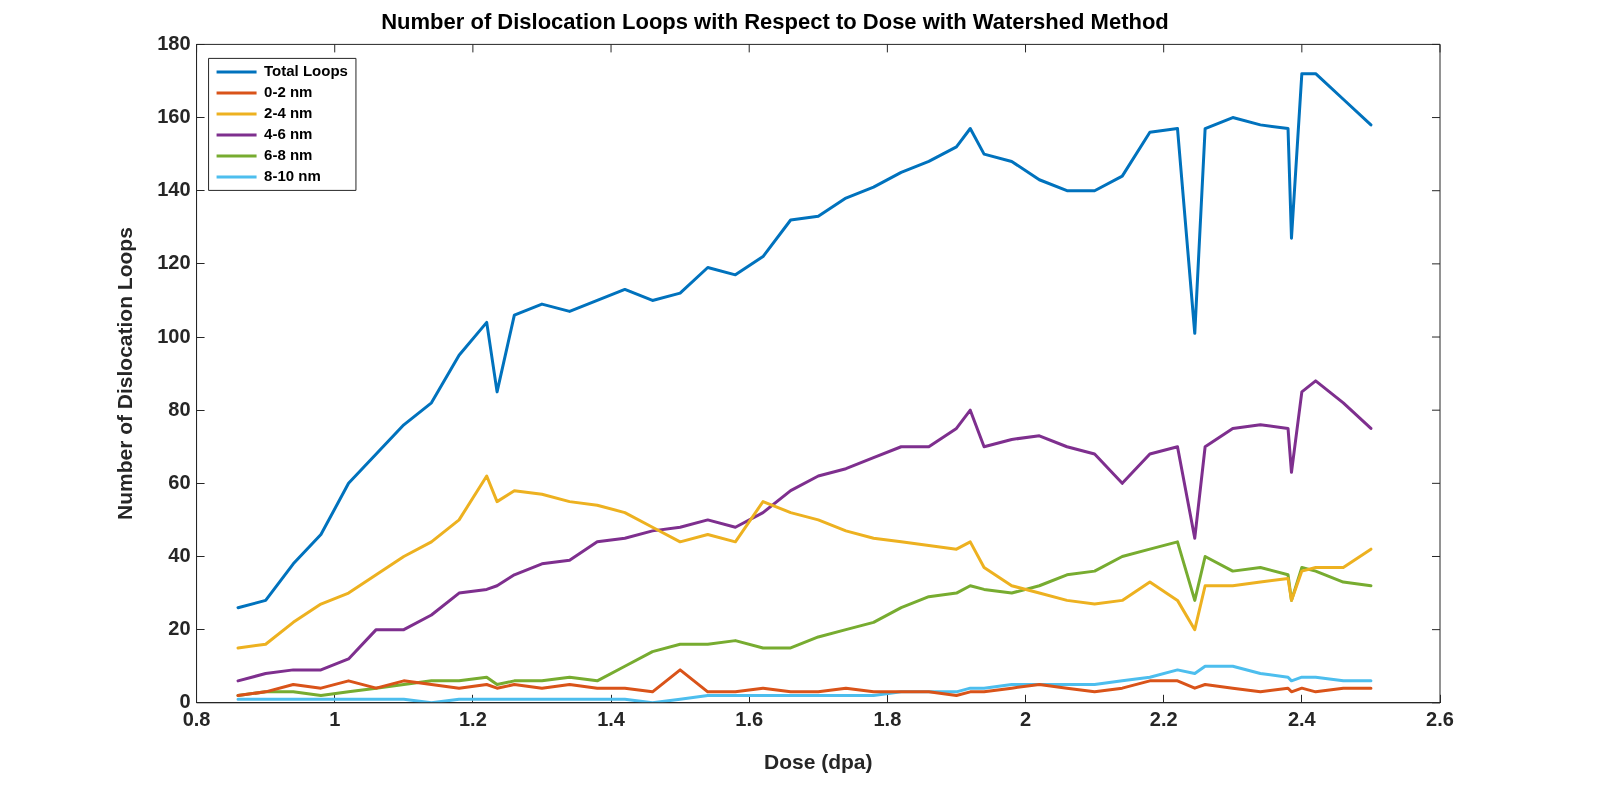 Image resolution: width=1600 pixels, height=800 pixels. I want to click on x-tick-label: 1, so click(335, 719).